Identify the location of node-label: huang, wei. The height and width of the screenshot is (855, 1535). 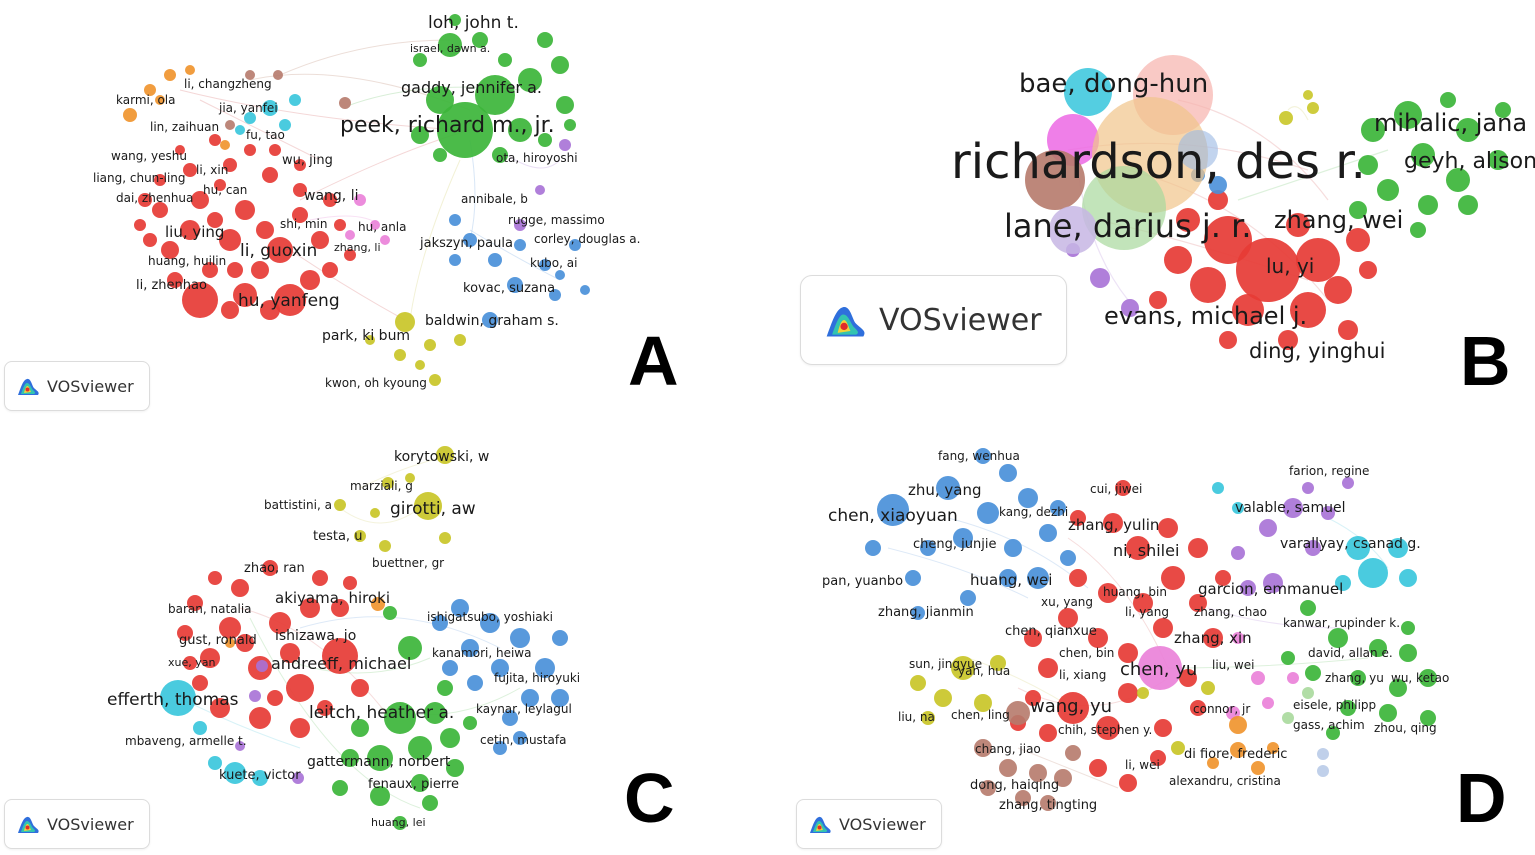
(1011, 580).